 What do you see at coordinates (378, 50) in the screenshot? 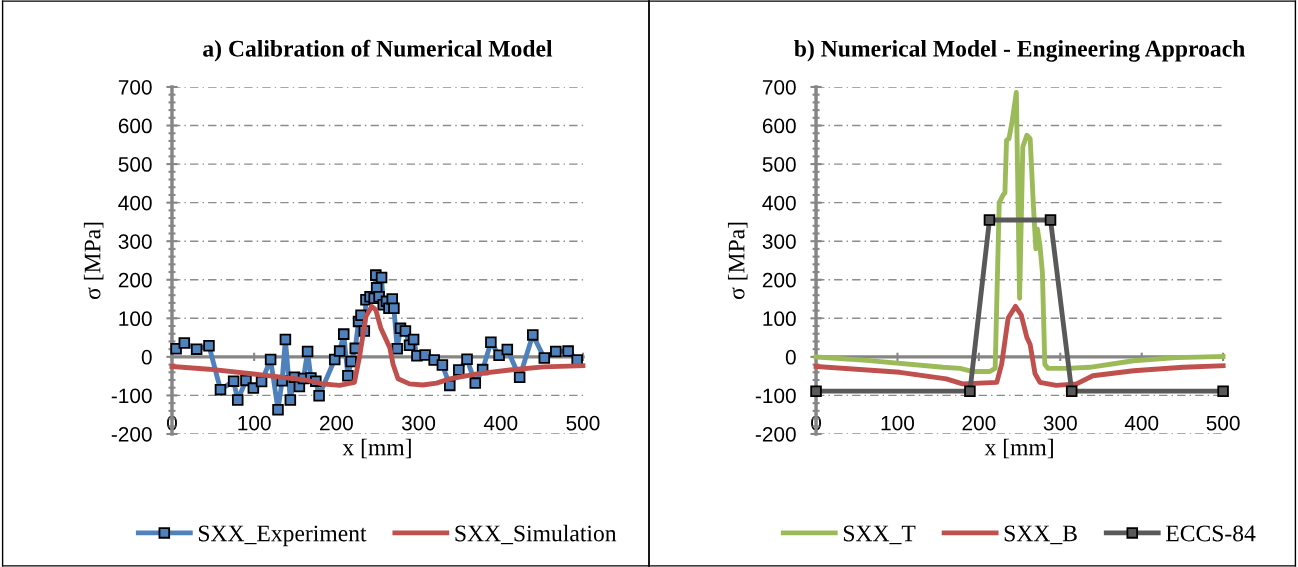
I see `chart-title: a) Calibration of Numerical Model` at bounding box center [378, 50].